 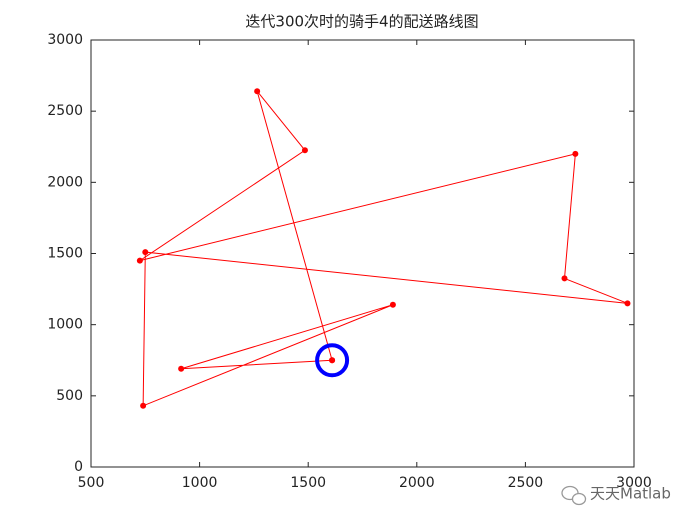 I want to click on y-tick-label: 0, so click(x=78, y=467).